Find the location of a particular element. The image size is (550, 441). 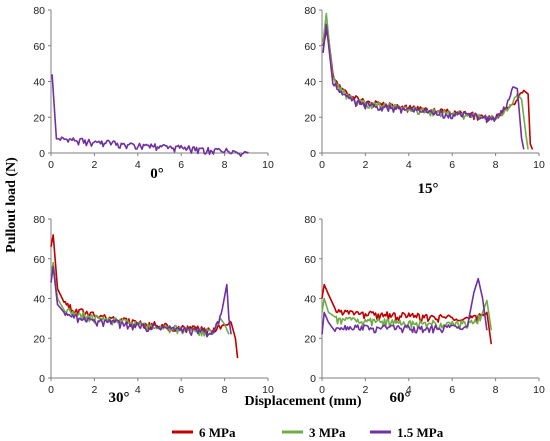

panel-caption: 60° is located at coordinates (400, 398).